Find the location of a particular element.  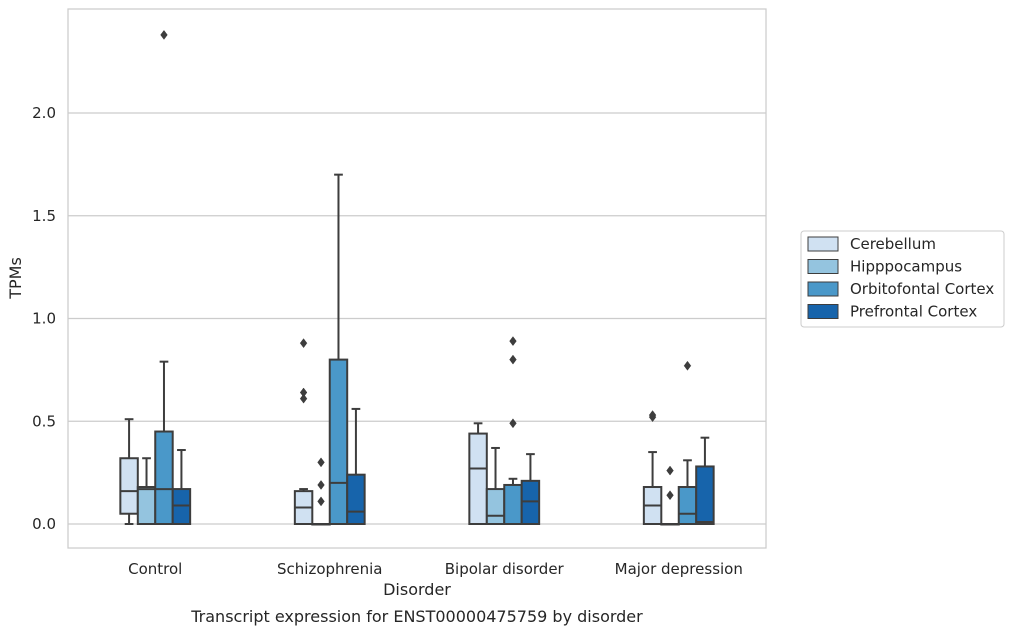

legend-label: Hipppocampus is located at coordinates (906, 267).